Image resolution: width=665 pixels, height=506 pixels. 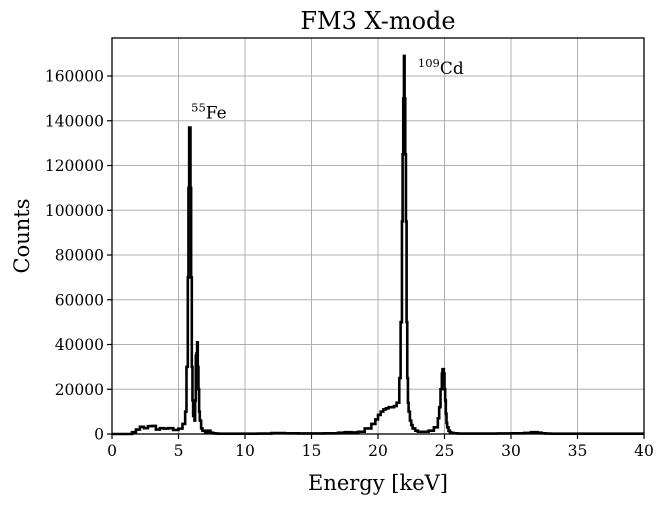 I want to click on y-tick-label: 160000, so click(x=74, y=77).